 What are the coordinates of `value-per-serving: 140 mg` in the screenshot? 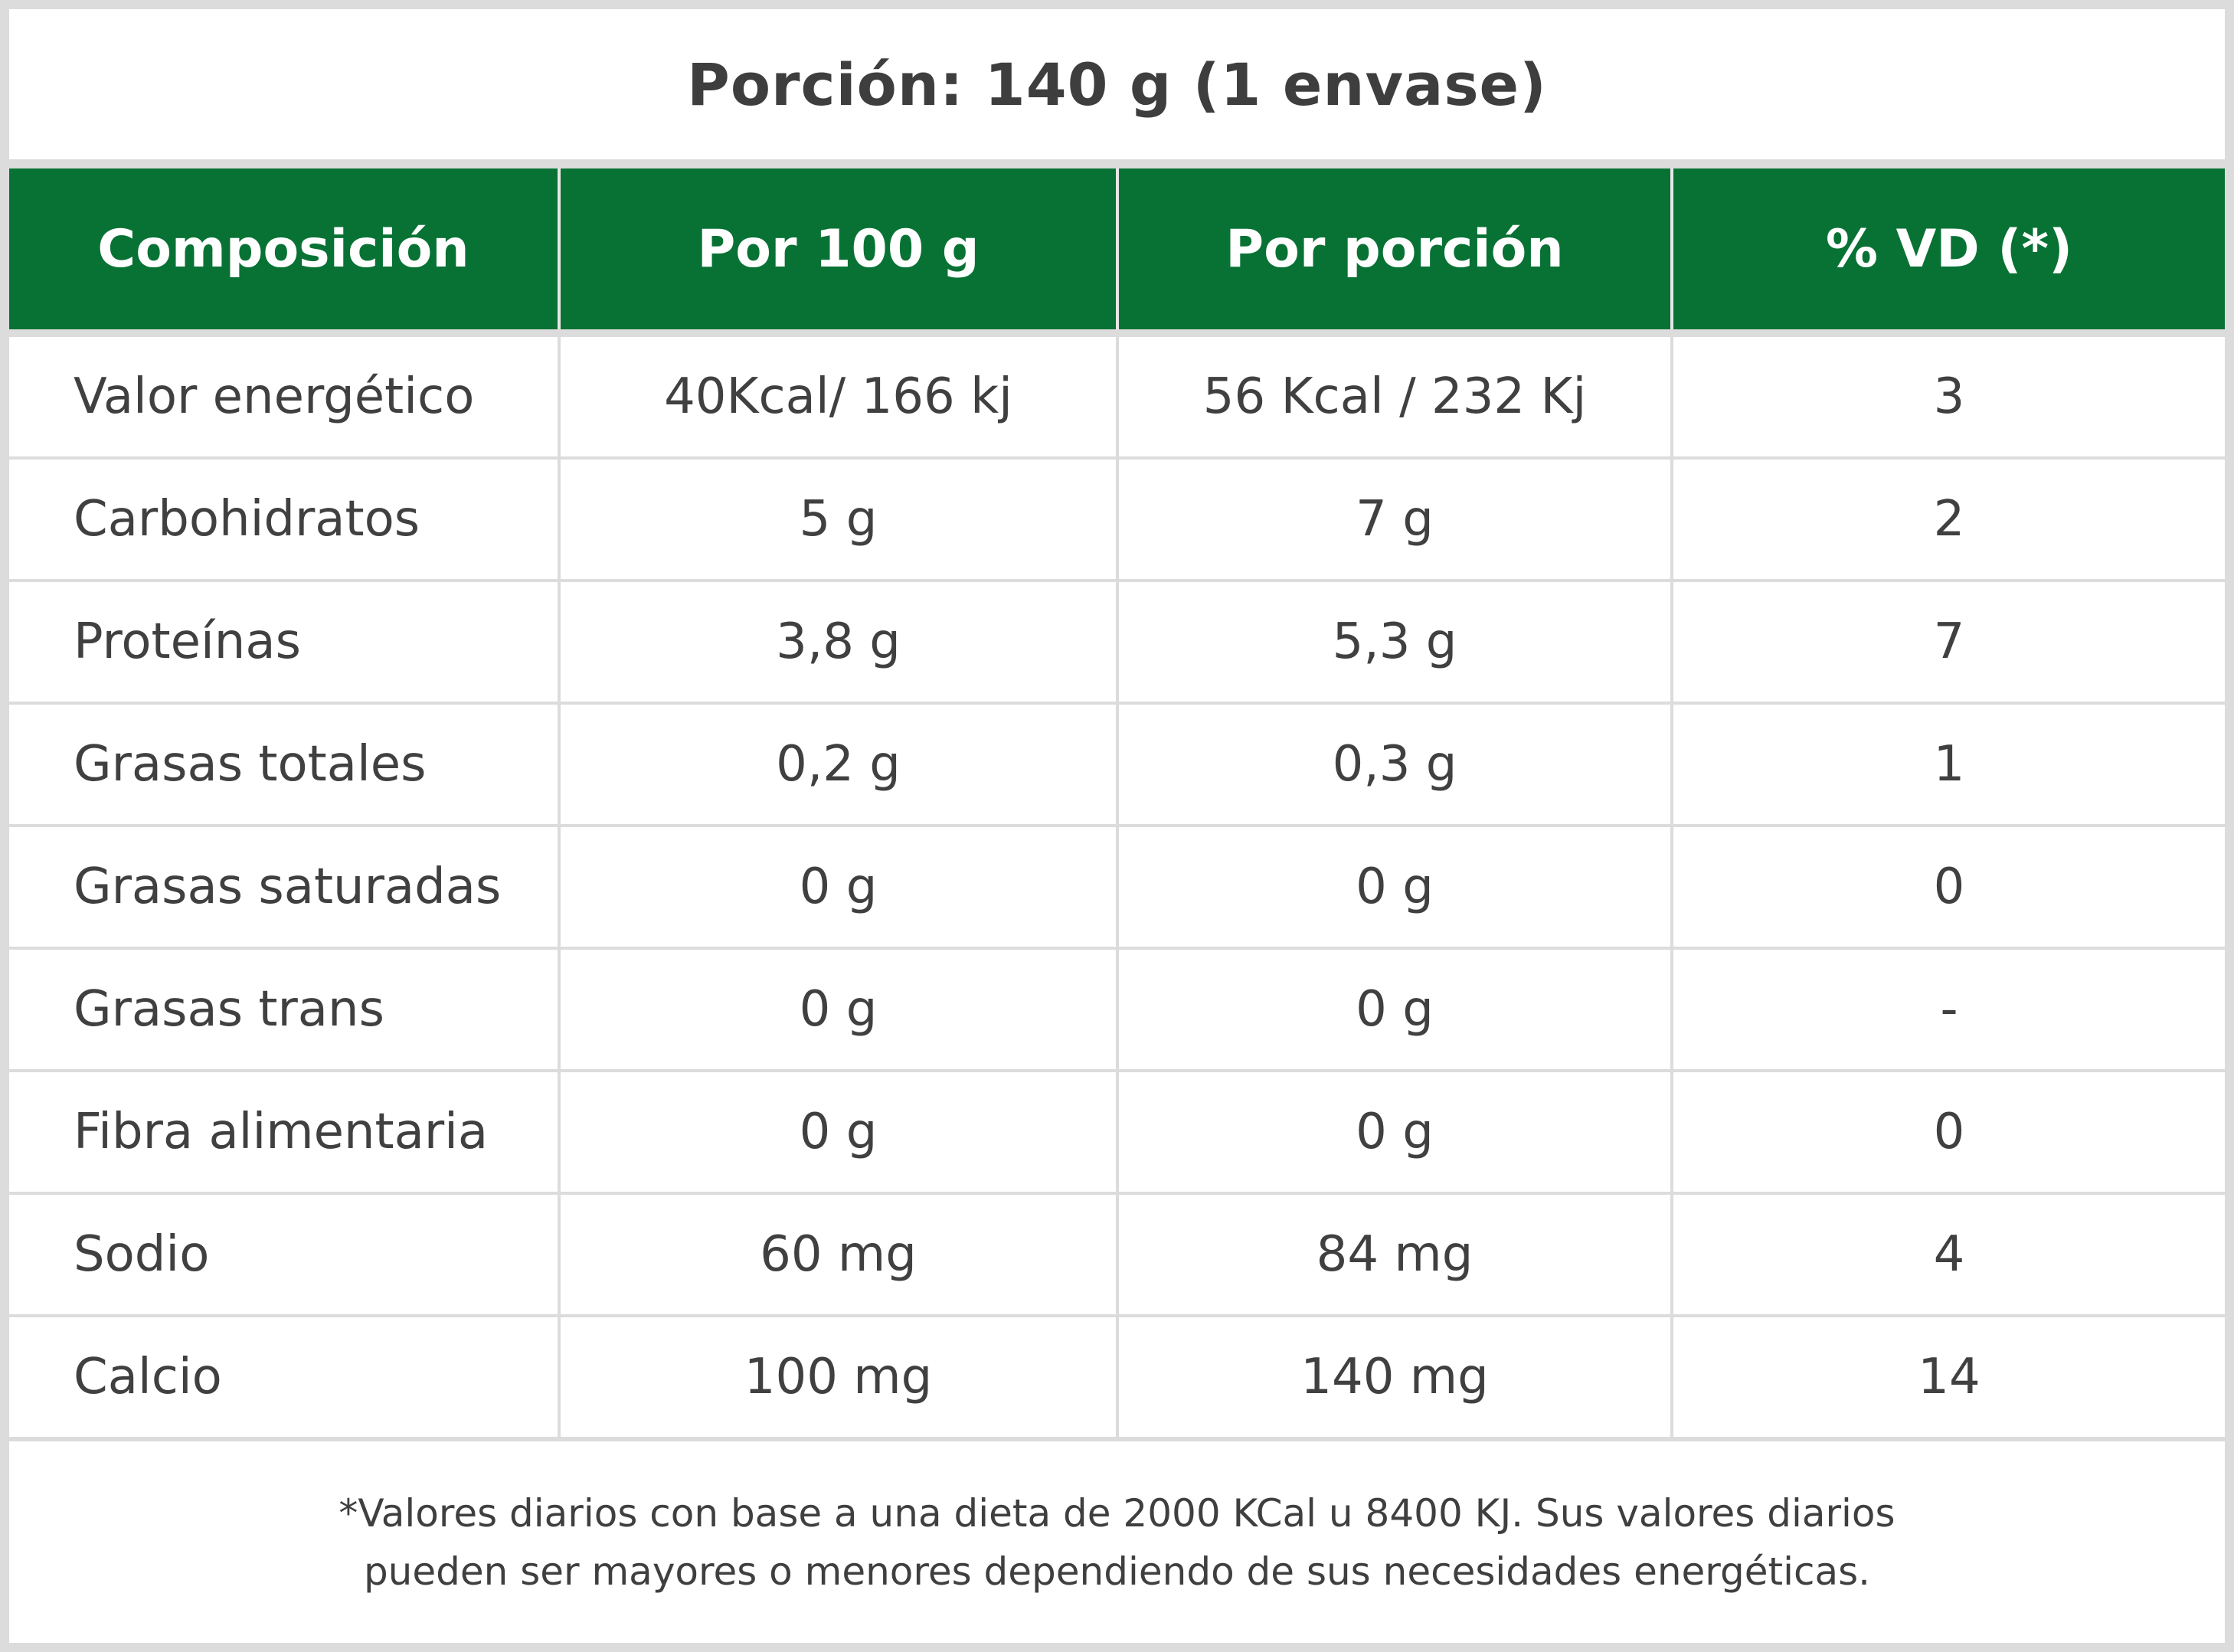 It's located at (1394, 1375).